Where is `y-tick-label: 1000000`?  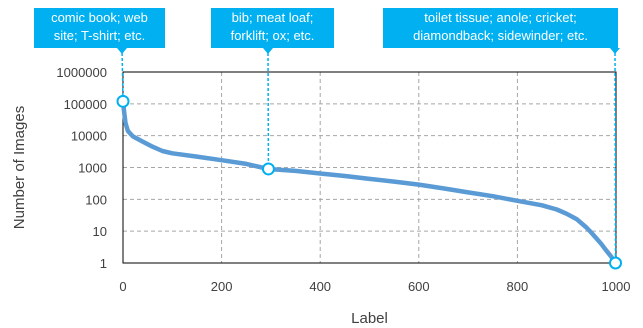 y-tick-label: 1000000 is located at coordinates (81, 72).